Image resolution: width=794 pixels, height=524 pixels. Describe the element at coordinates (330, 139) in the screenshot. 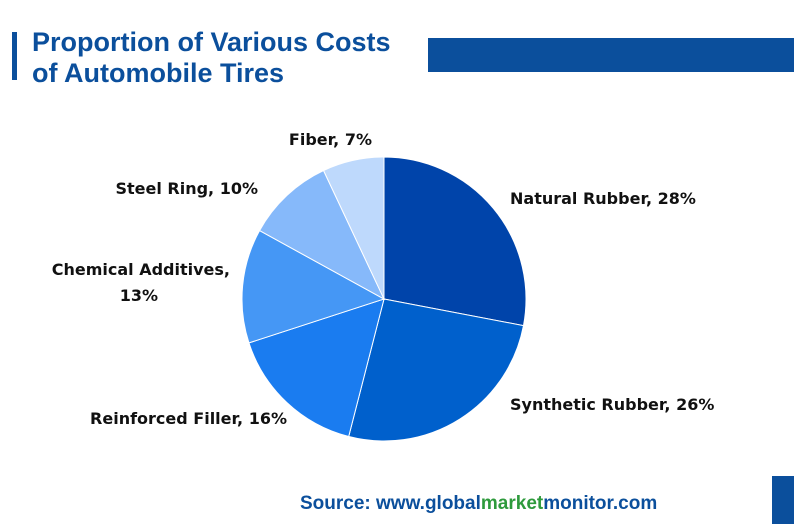

I see `pie-label-fiber: Fiber, 7%` at that location.